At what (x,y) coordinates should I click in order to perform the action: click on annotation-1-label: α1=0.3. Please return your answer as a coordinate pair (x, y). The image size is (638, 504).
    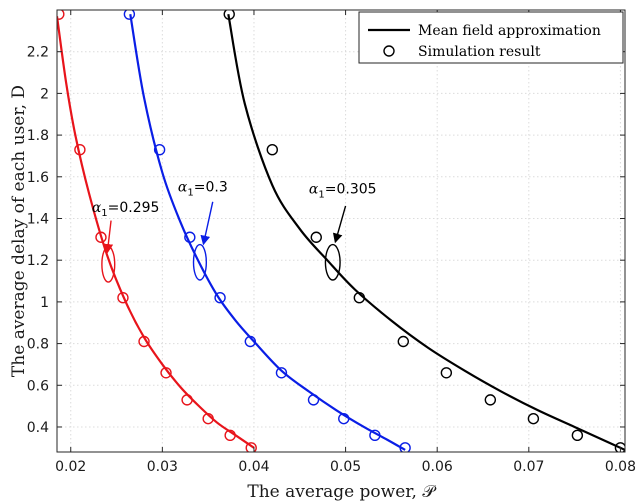
    Looking at the image, I should click on (203, 188).